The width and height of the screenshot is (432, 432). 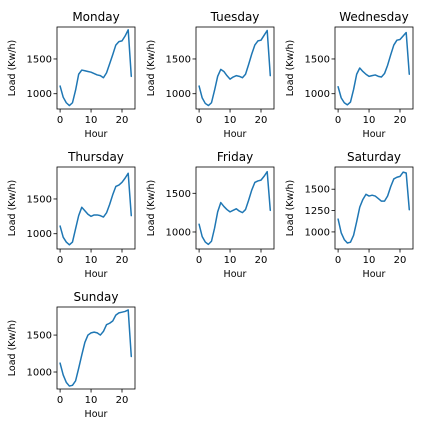 What do you see at coordinates (95, 157) in the screenshot?
I see `subplot-title: Thursday` at bounding box center [95, 157].